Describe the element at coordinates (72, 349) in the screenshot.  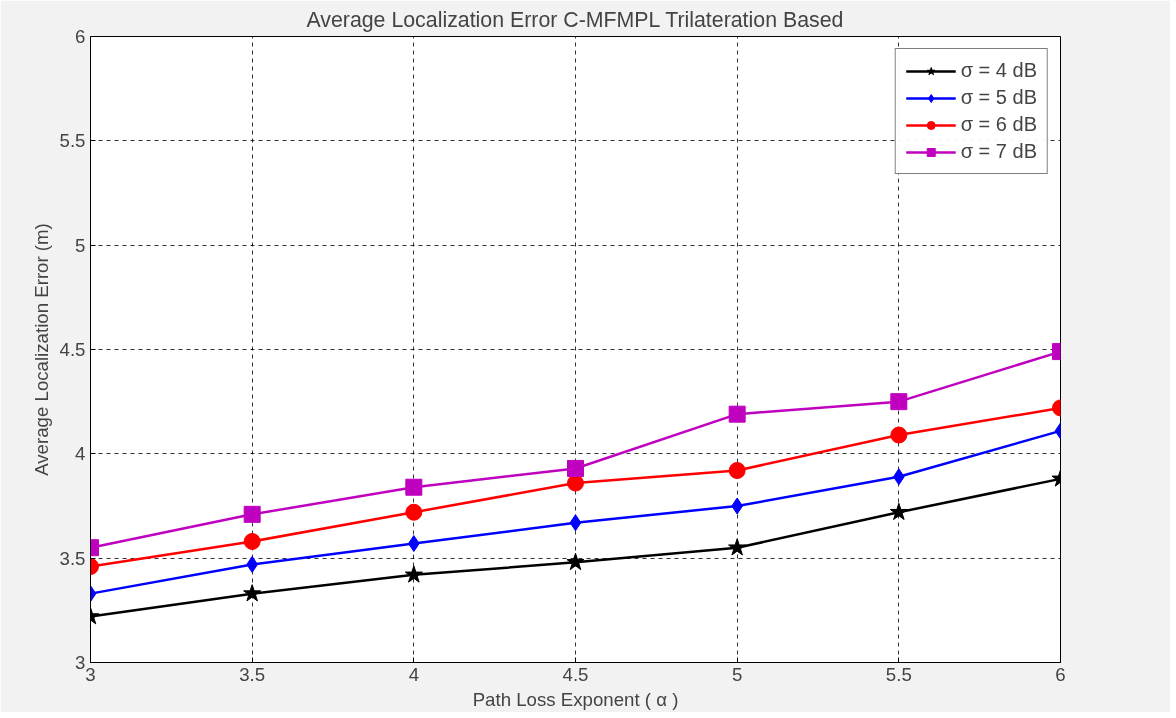
I see `y-tick-label: 4.5` at that location.